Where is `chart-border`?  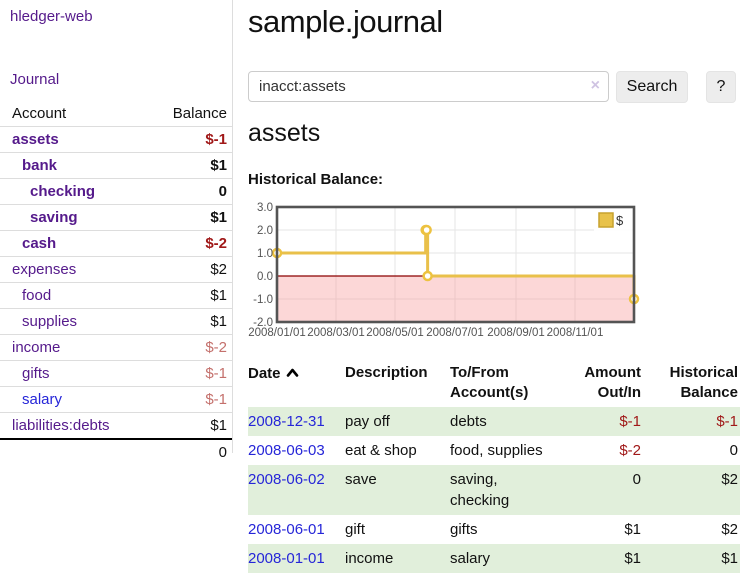
chart-border is located at coordinates (455, 264).